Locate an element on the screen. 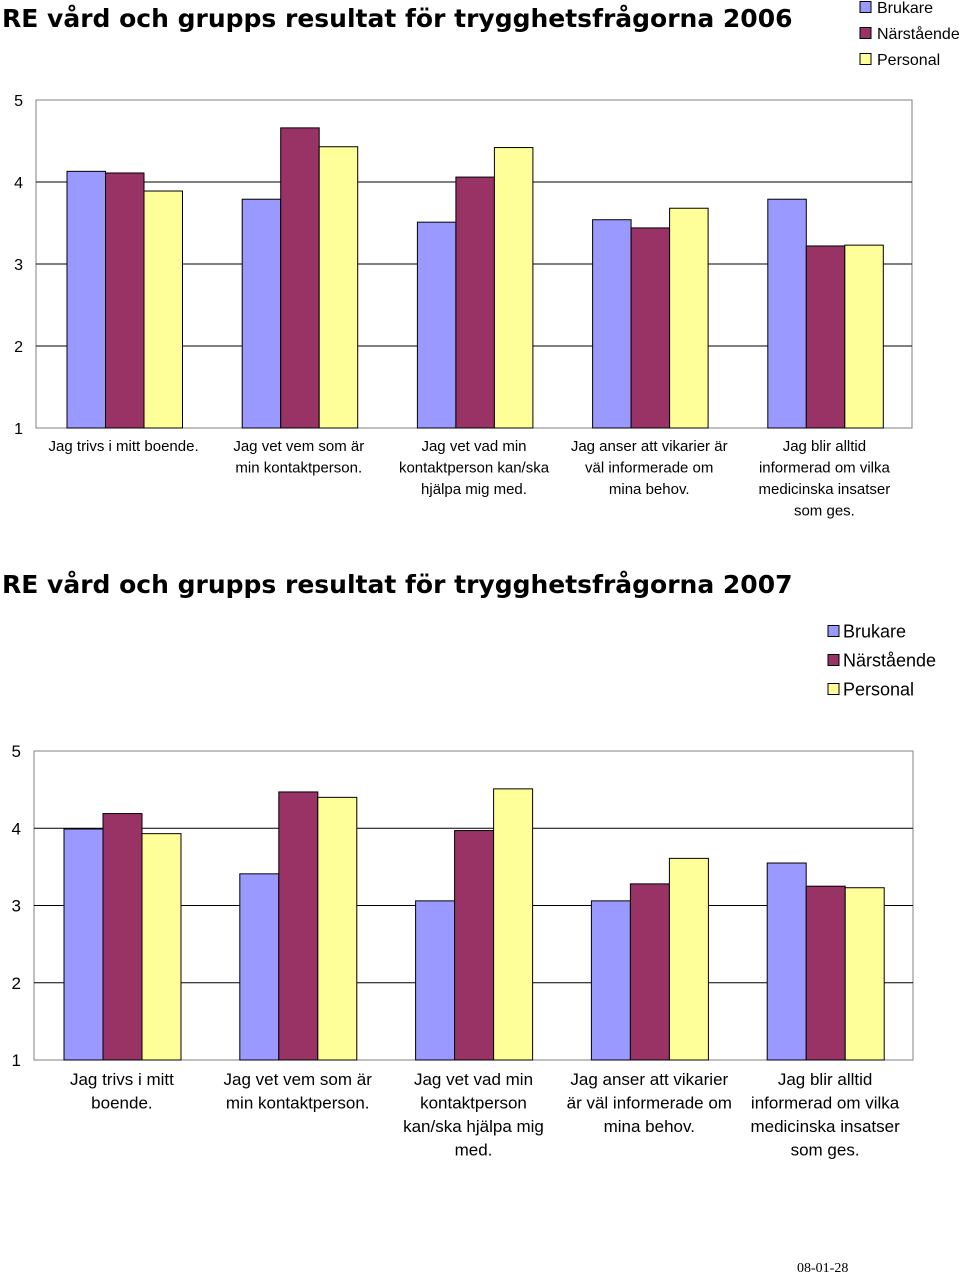 The height and width of the screenshot is (1278, 960). category-label-2006-5-line-1: Jag blir alltid is located at coordinates (824, 446).